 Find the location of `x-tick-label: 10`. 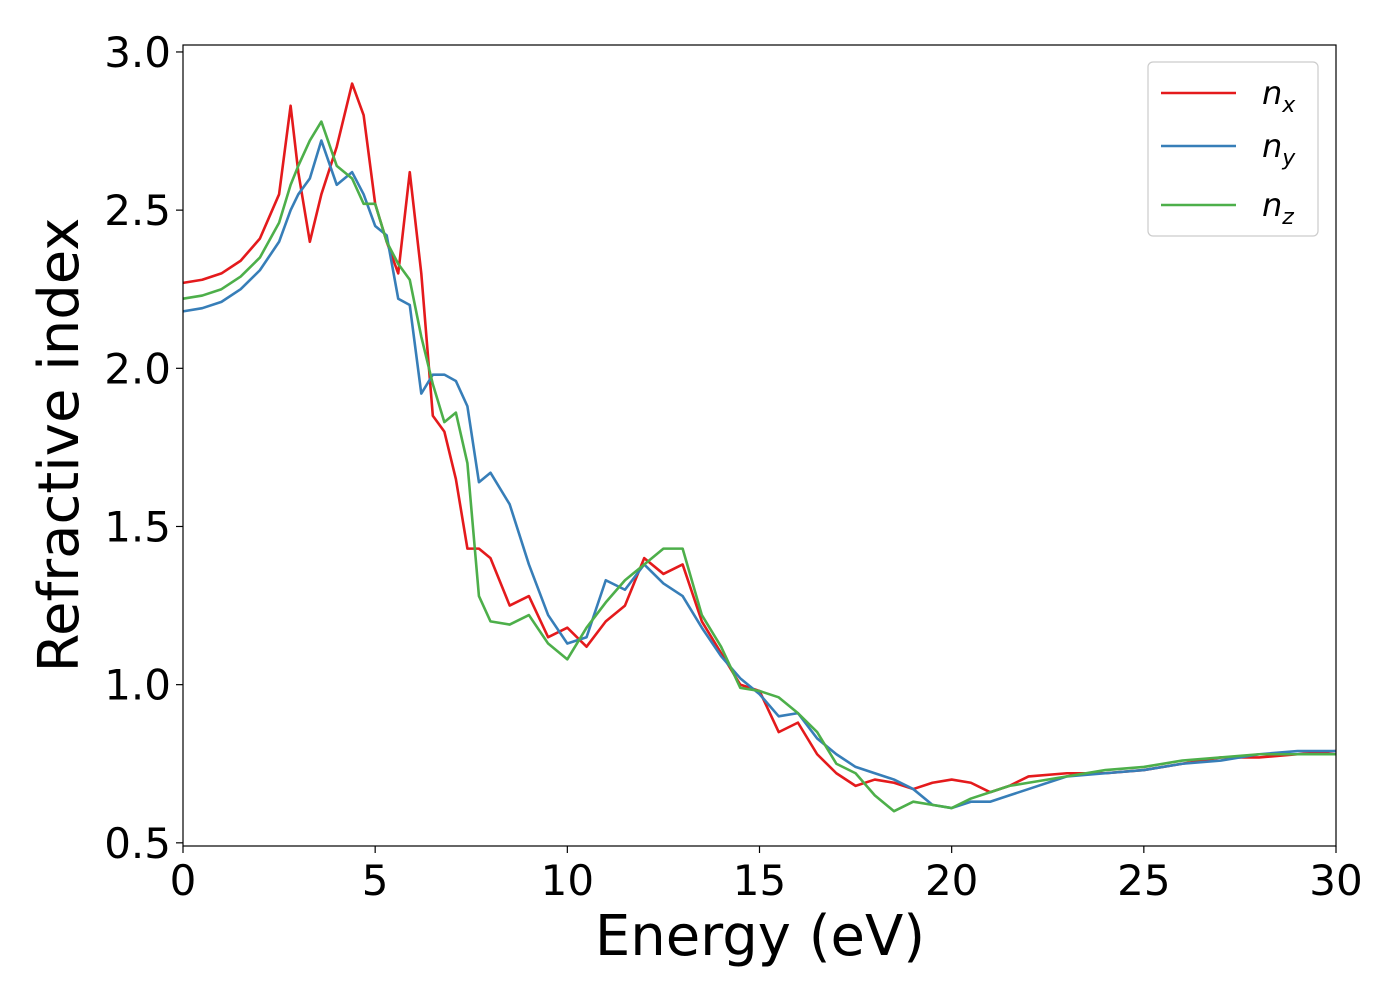

x-tick-label: 10 is located at coordinates (567, 880).